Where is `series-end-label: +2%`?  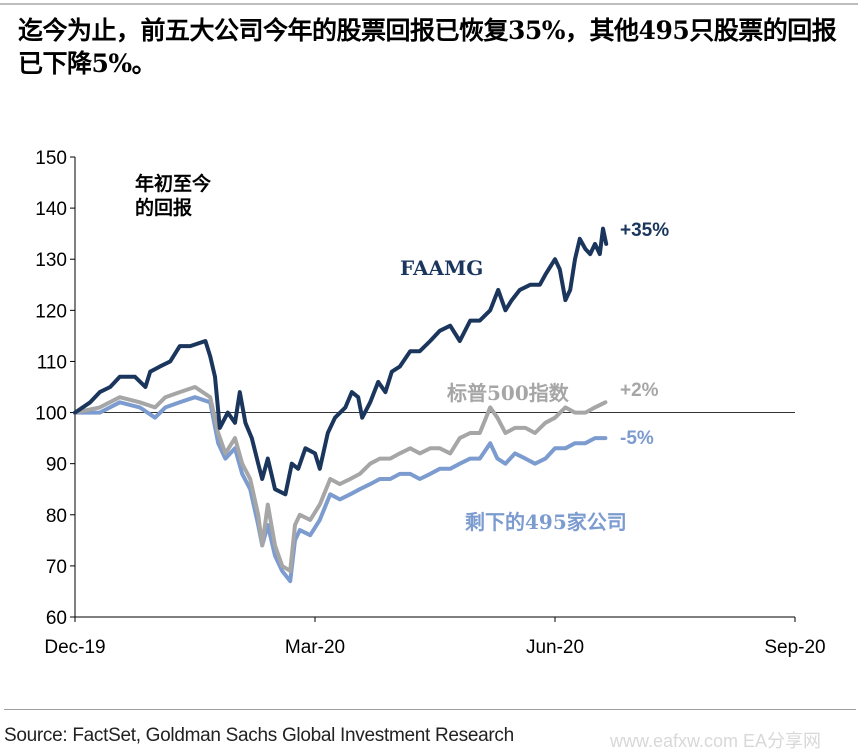 series-end-label: +2% is located at coordinates (639, 390).